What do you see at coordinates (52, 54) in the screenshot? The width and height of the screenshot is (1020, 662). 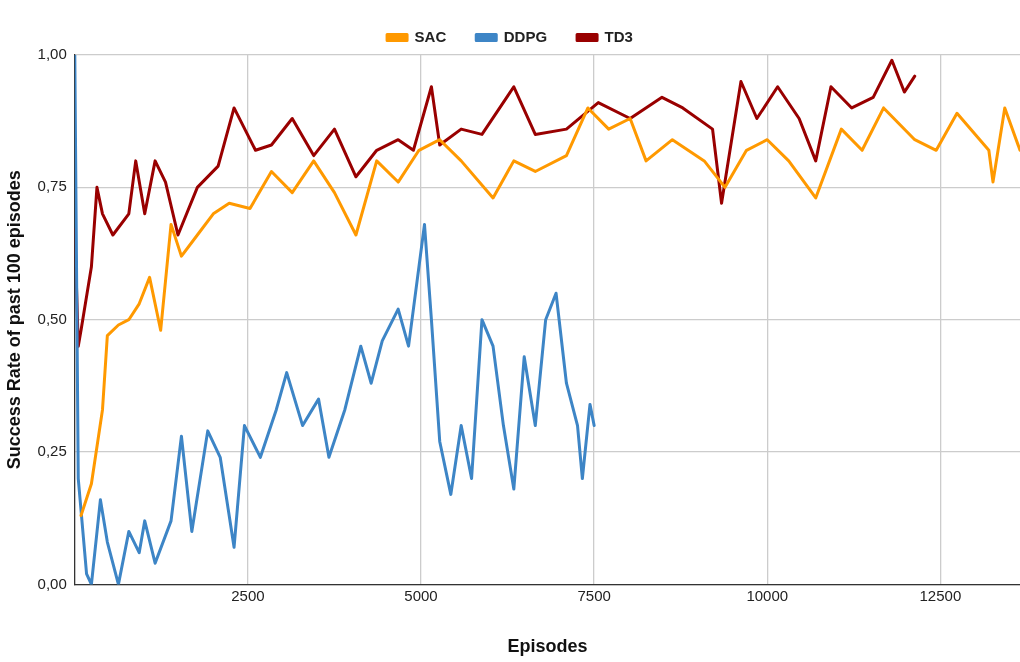 I see `y-tick-label: 1,00` at bounding box center [52, 54].